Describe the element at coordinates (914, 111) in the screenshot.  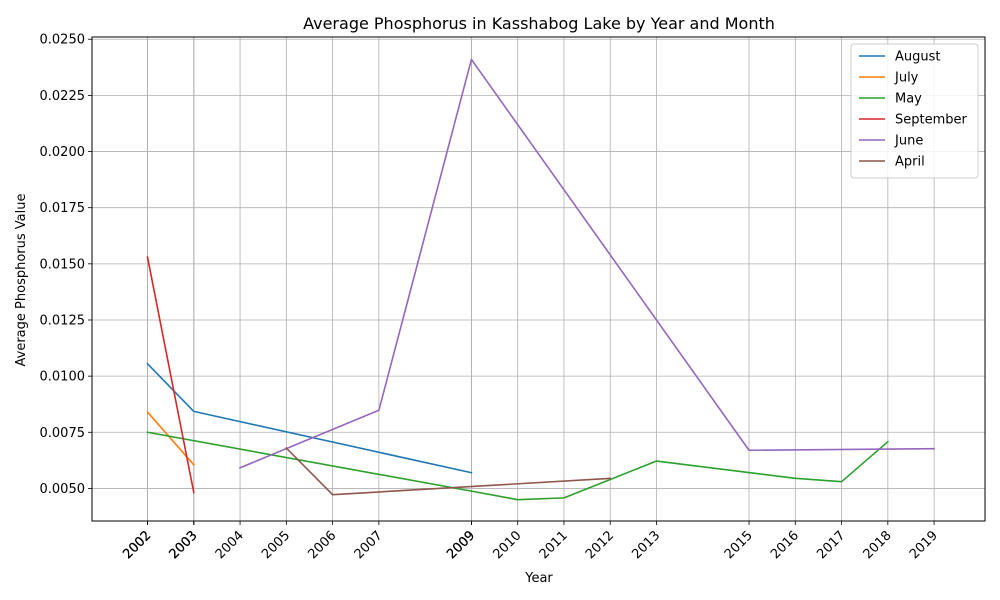
I see `legend: August July May September June April` at that location.